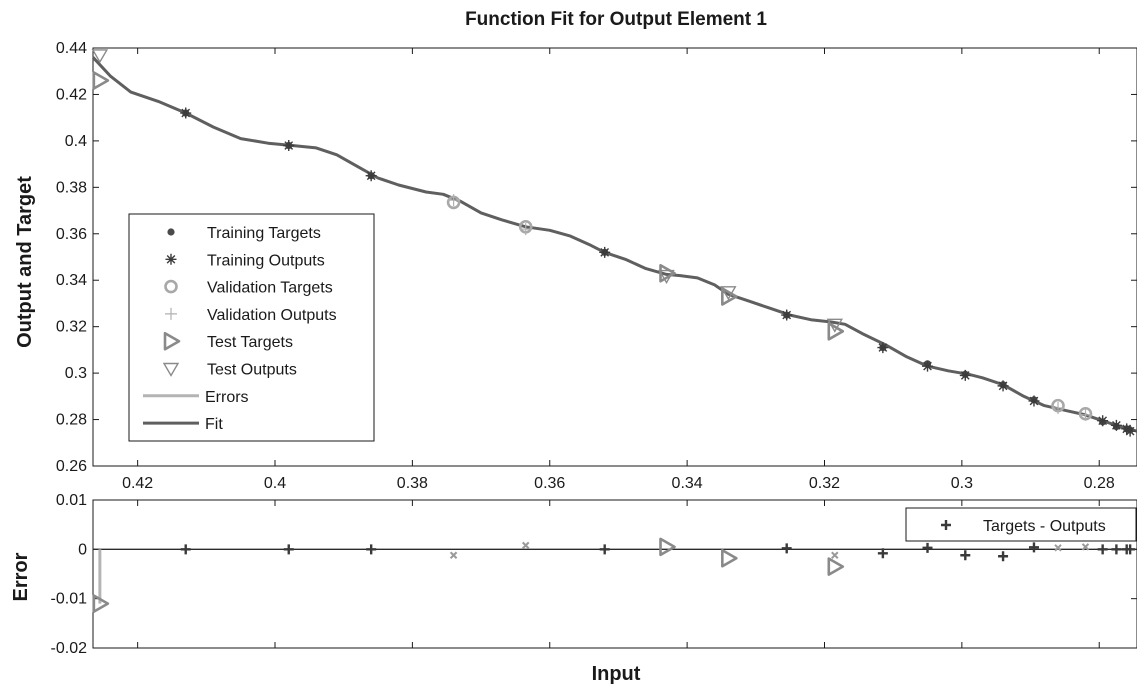 The height and width of the screenshot is (684, 1137). What do you see at coordinates (76, 141) in the screenshot?
I see `y-tick-label-top: 0.4` at bounding box center [76, 141].